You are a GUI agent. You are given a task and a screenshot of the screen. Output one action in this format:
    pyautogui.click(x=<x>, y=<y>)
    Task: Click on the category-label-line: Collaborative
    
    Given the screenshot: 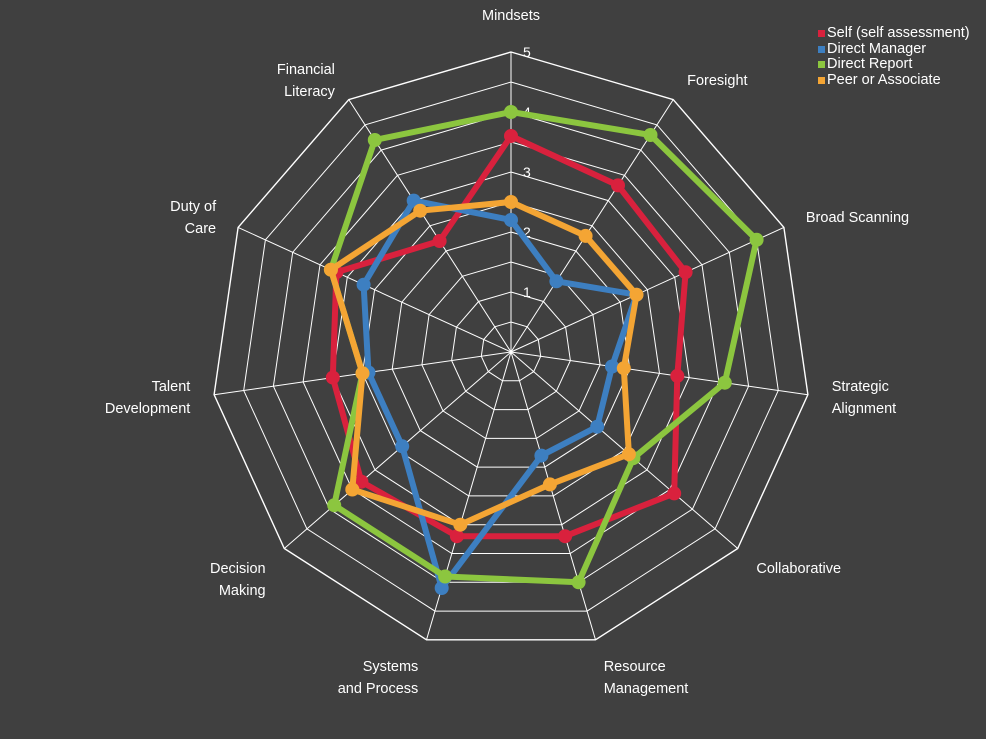 What is the action you would take?
    pyautogui.click(x=798, y=569)
    